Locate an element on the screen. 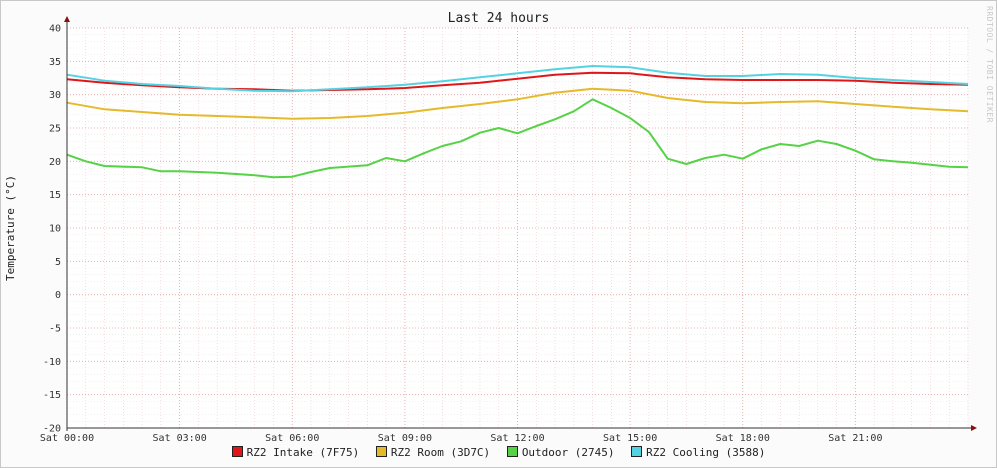 The width and height of the screenshot is (997, 468). legend-item-cooling: RZ2 Cooling (3588) is located at coordinates (698, 452).